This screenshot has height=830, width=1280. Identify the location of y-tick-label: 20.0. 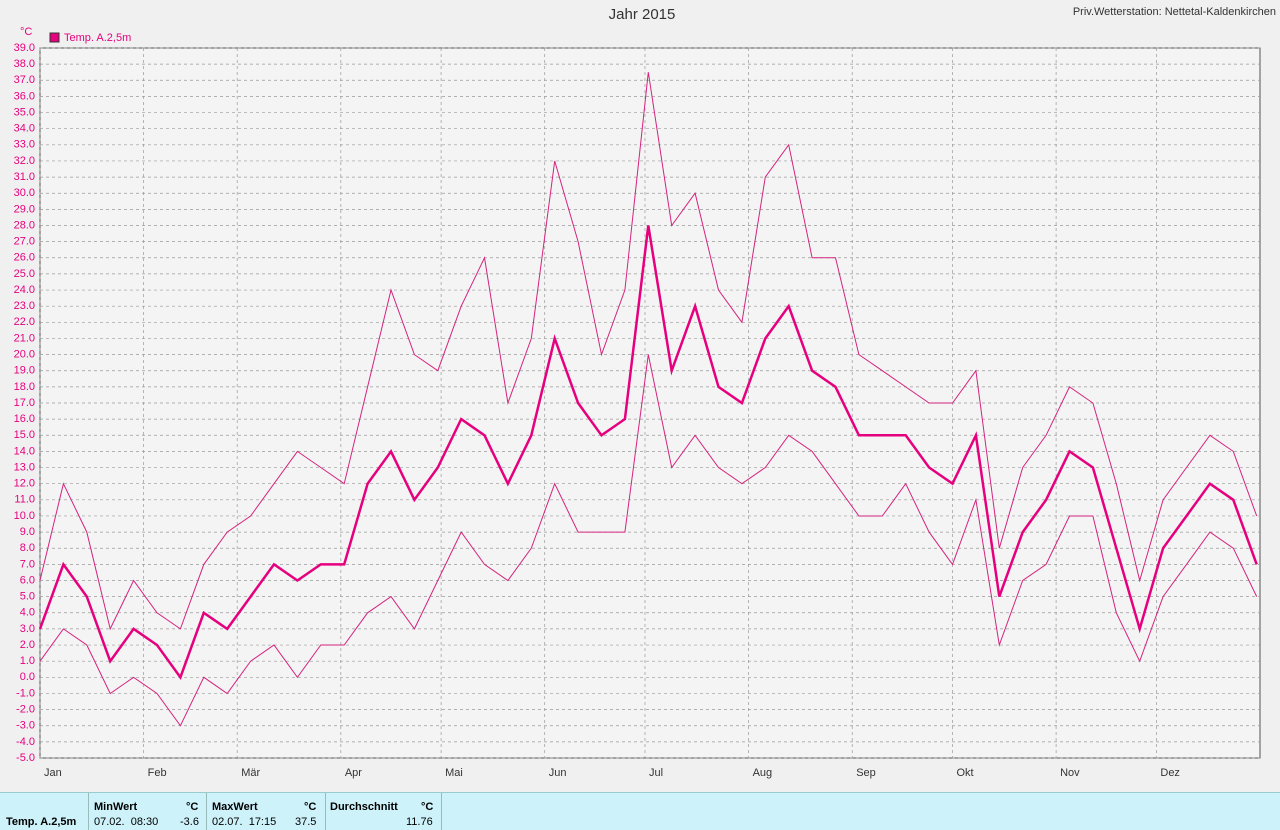
(24, 354).